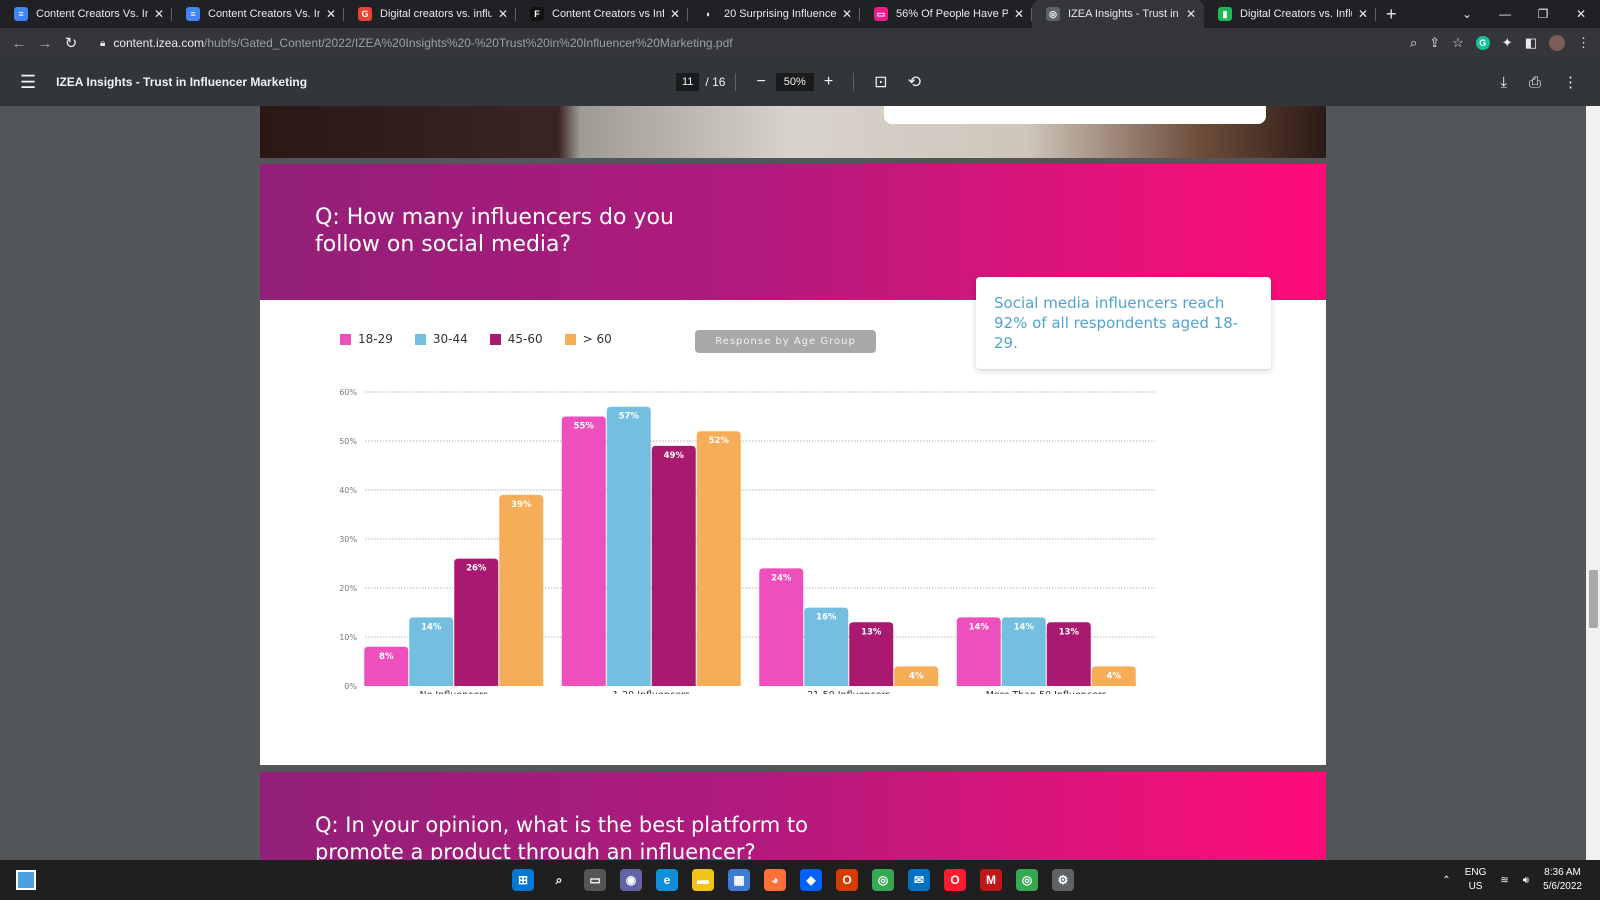 The width and height of the screenshot is (1600, 900). Describe the element at coordinates (1534, 82) in the screenshot. I see `print-icon: ⎙` at that location.